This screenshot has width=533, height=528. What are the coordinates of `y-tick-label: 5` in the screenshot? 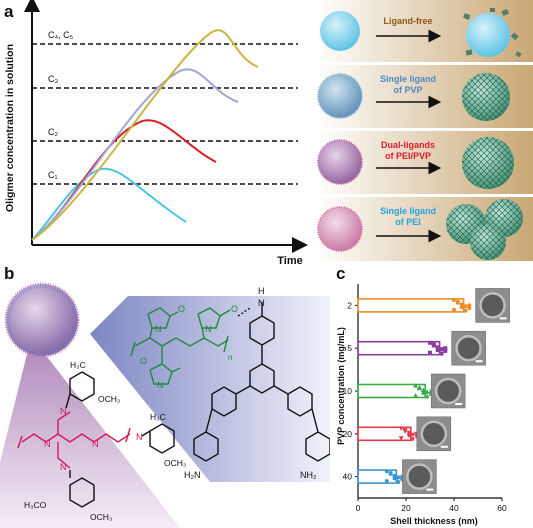 It's located at (349, 348).